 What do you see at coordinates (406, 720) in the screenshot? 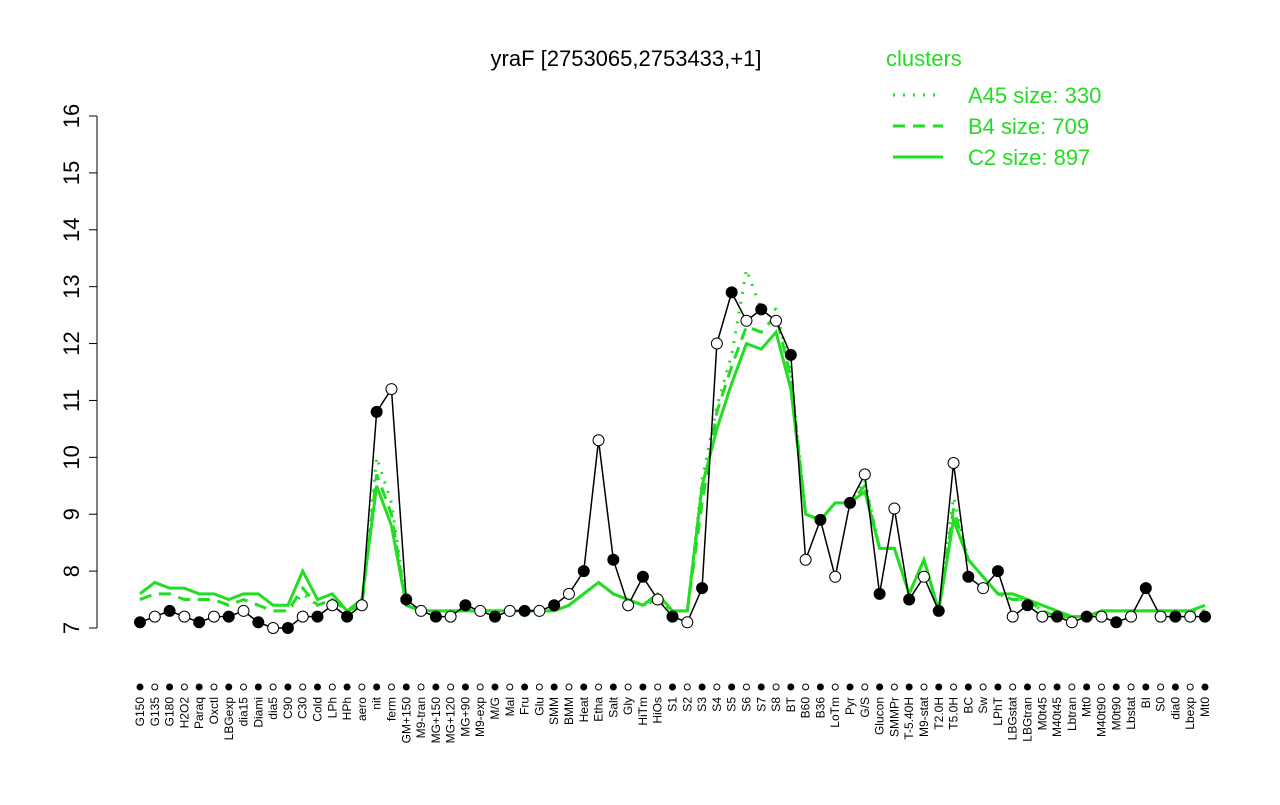
I see `x-tick-label: GM+150` at bounding box center [406, 720].